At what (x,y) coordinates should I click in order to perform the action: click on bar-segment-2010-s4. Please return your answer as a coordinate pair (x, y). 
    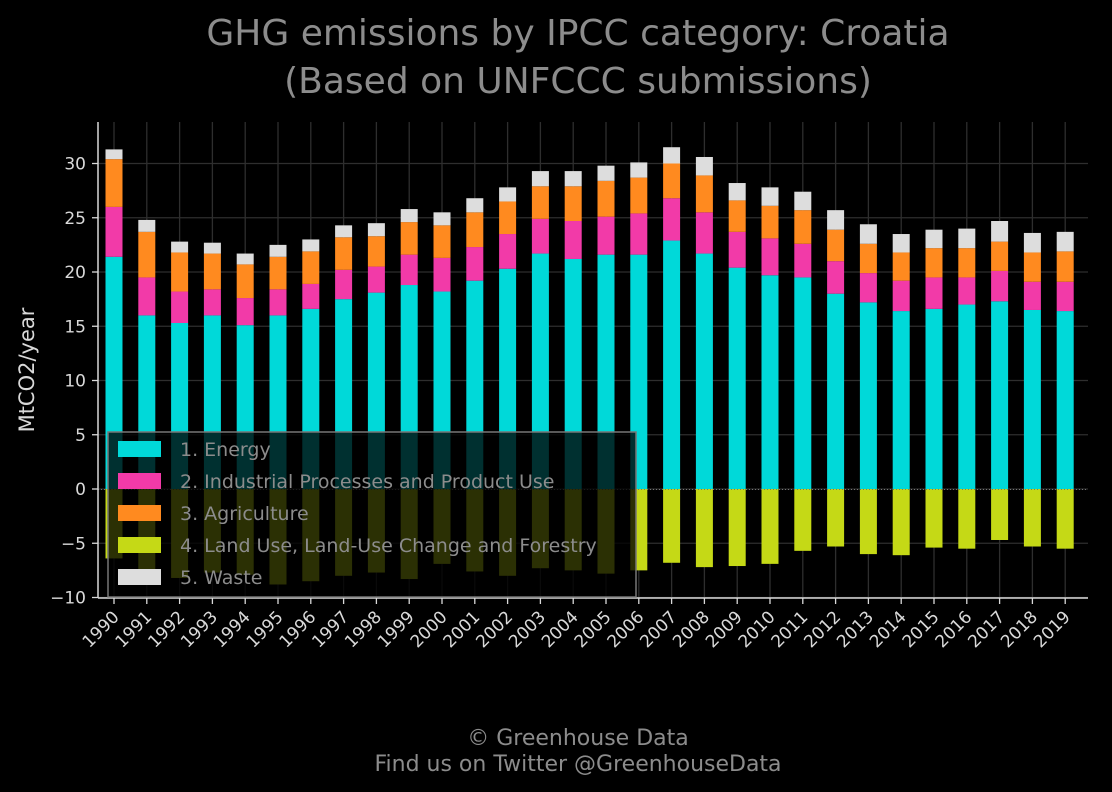
    Looking at the image, I should click on (770, 526).